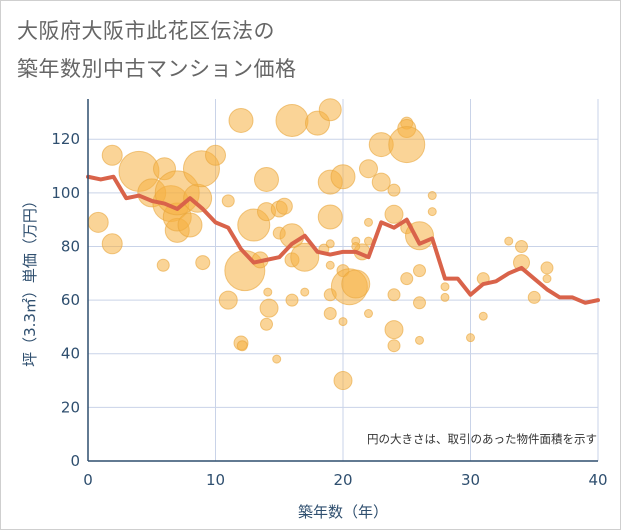  Describe the element at coordinates (30, 280) in the screenshot. I see `y-axis-label: 坪（3.3㎡）単価（万円）` at that location.